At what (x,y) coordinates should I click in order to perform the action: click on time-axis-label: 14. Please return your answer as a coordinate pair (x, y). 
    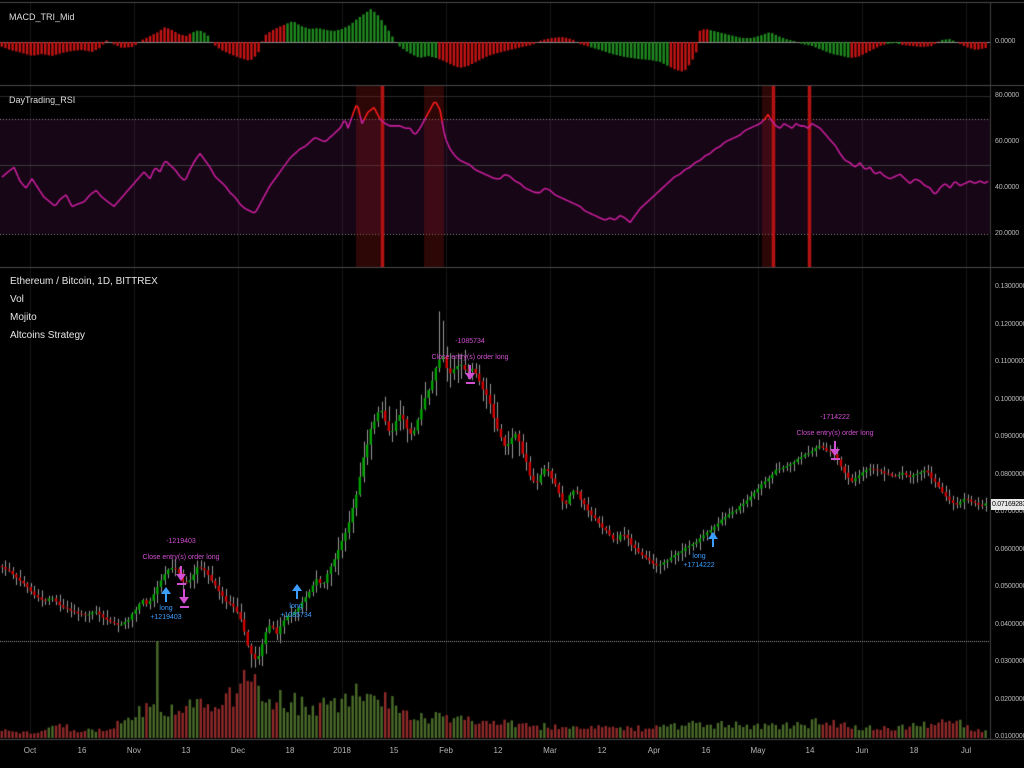
    Looking at the image, I should click on (810, 750).